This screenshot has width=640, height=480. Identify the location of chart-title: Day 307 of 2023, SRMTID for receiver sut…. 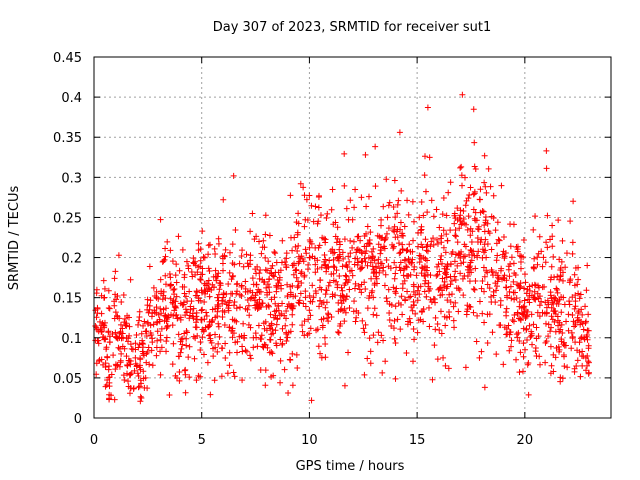
(352, 27).